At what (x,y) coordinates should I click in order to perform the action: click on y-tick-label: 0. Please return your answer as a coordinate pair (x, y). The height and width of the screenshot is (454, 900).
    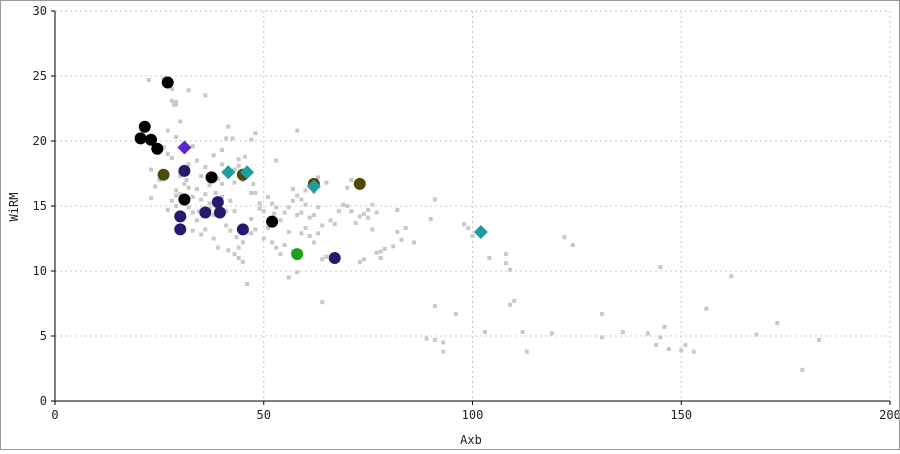
    Looking at the image, I should click on (43, 401).